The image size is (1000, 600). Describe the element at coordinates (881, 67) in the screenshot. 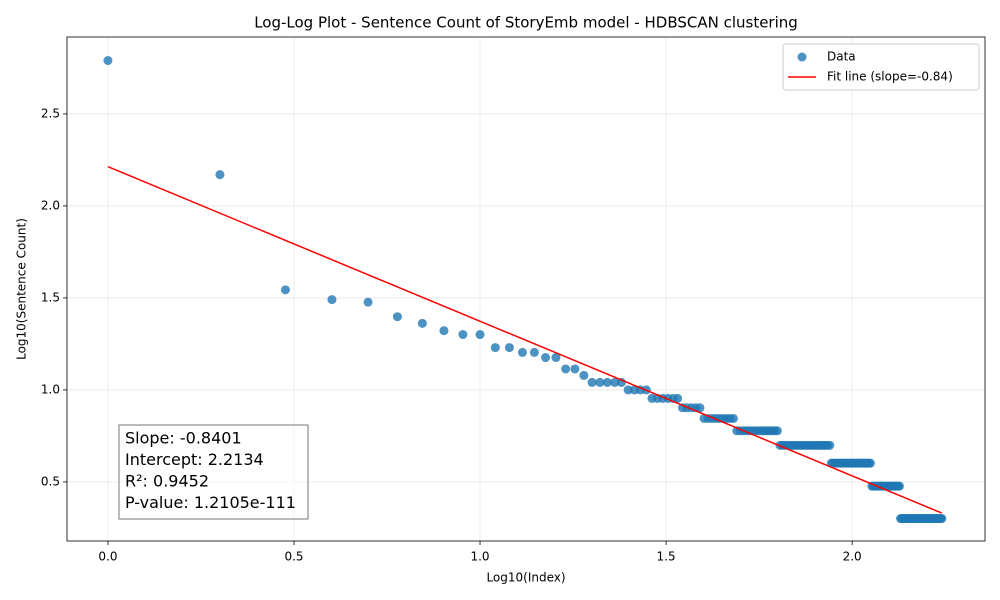

I see `legend-box` at that location.